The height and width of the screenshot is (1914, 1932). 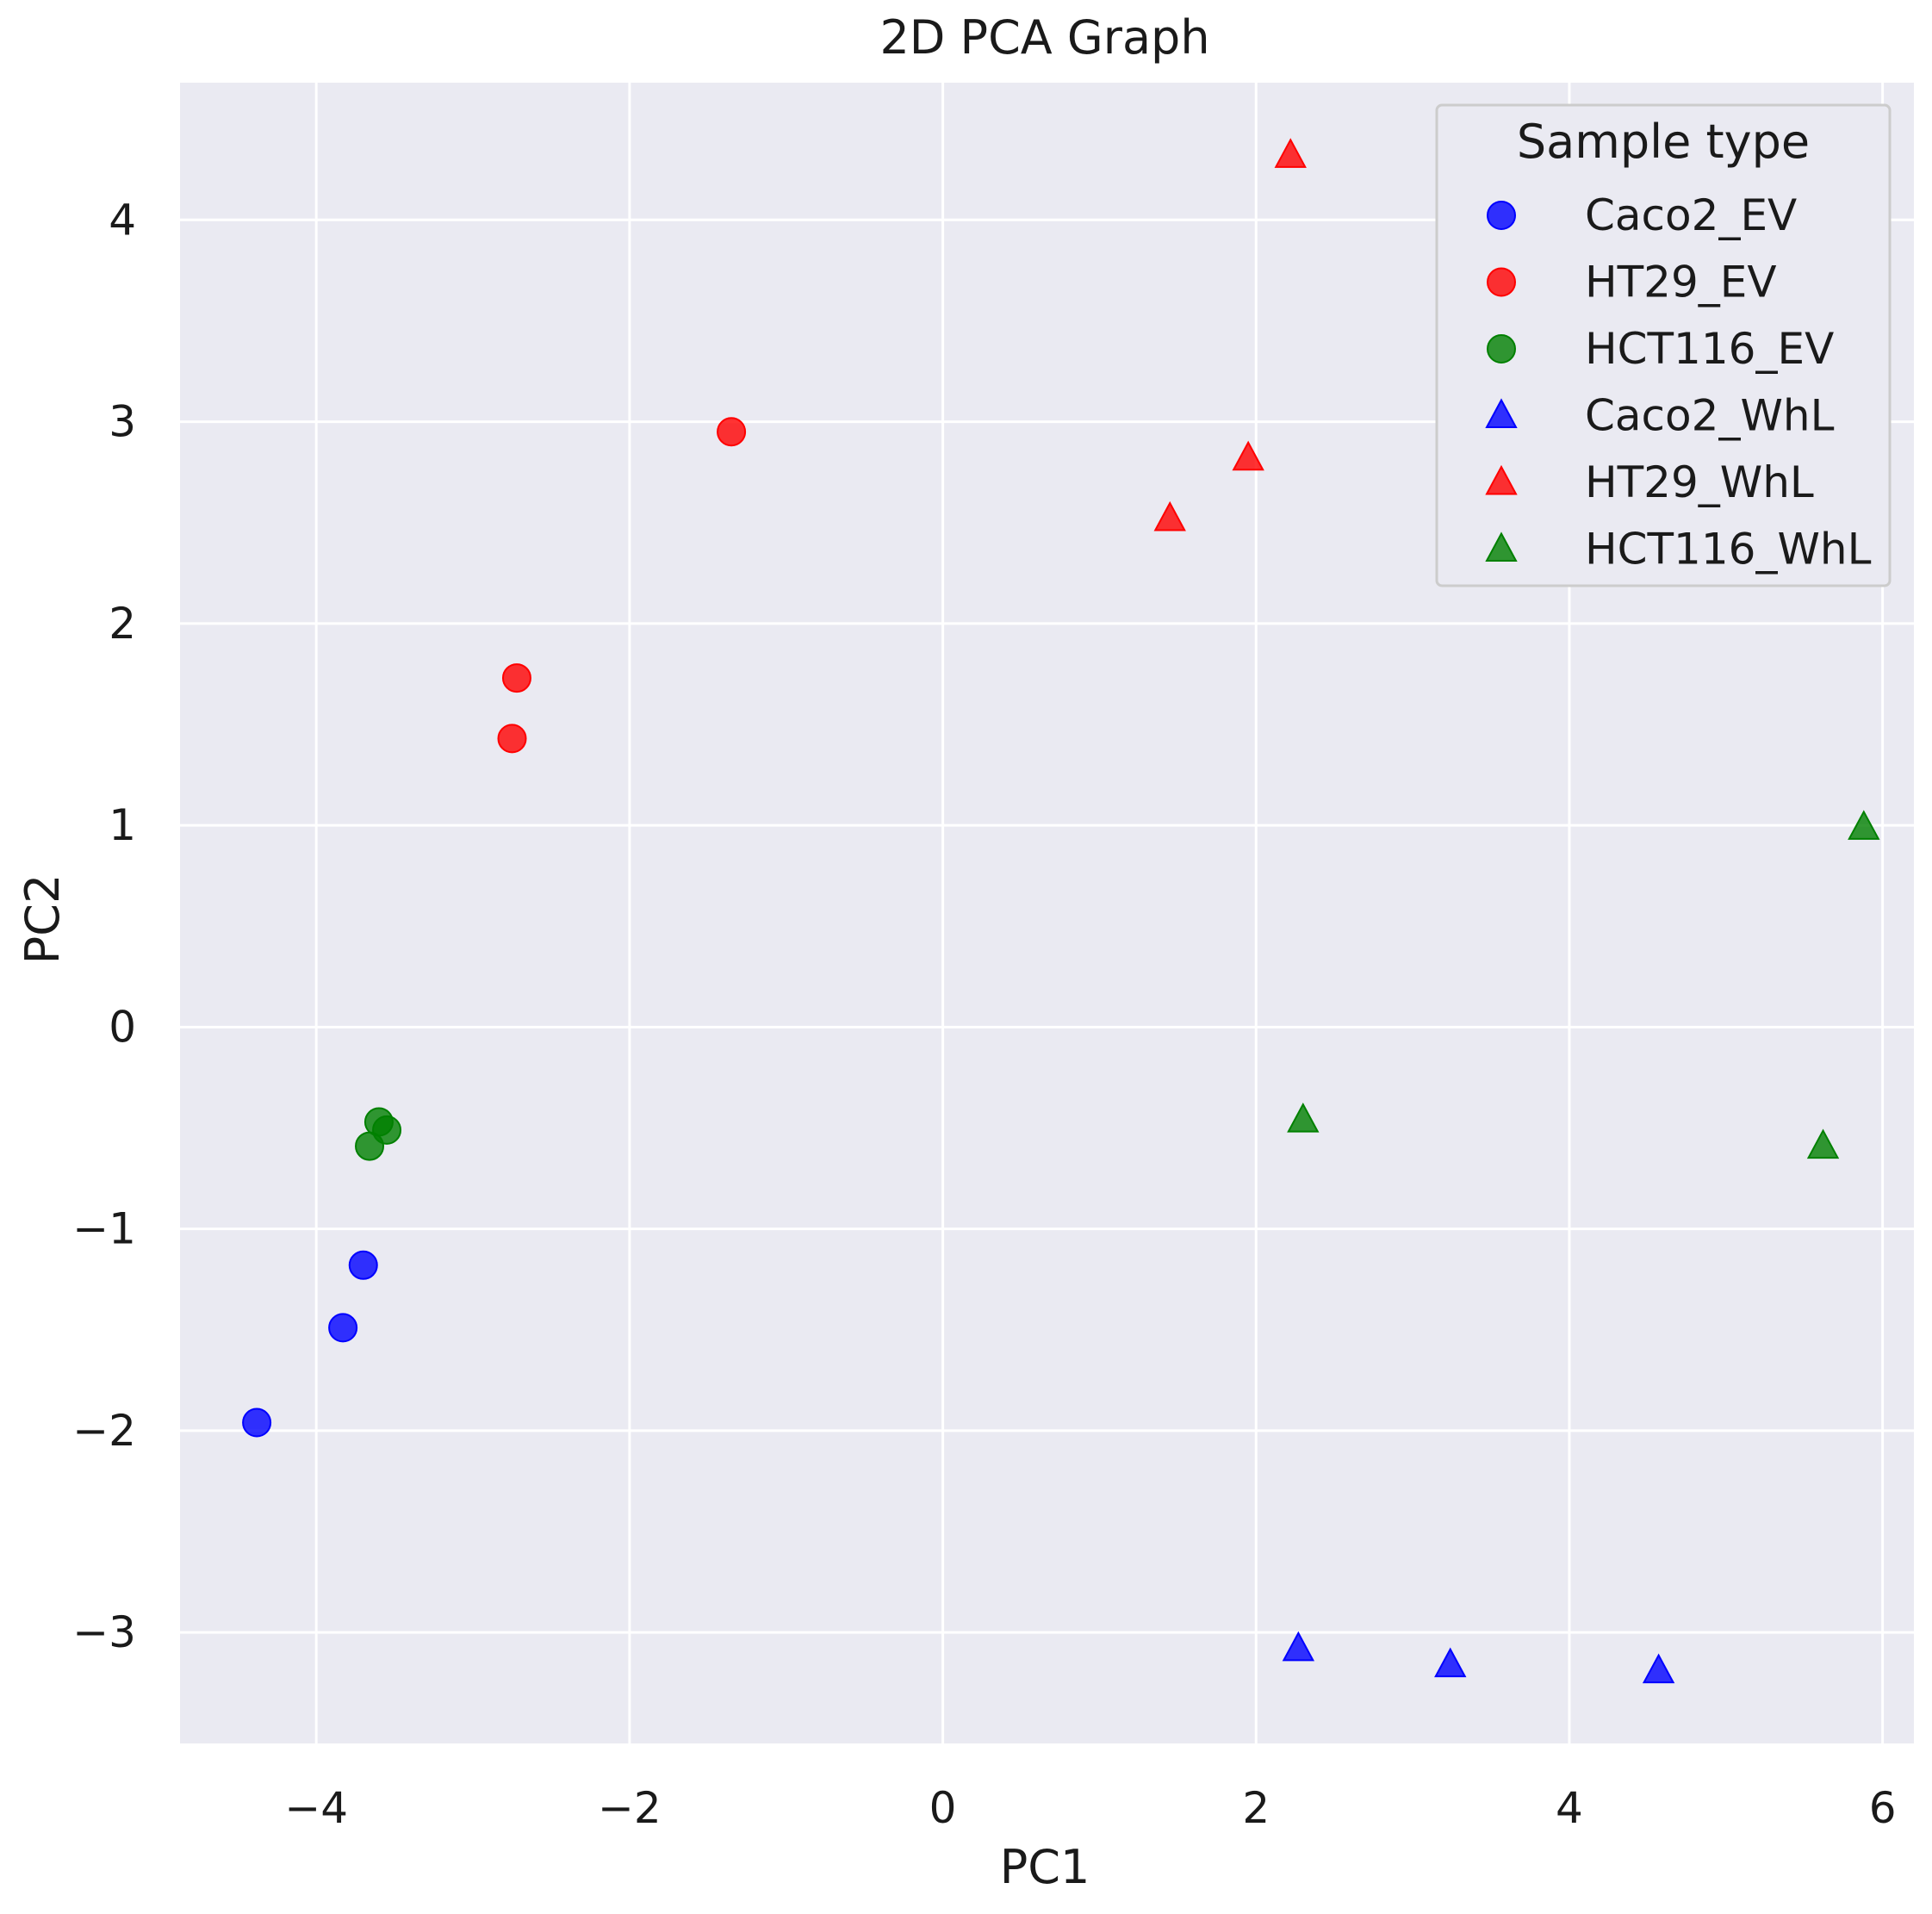 What do you see at coordinates (1501, 413) in the screenshot?
I see `legend-marker-caco2-whl` at bounding box center [1501, 413].